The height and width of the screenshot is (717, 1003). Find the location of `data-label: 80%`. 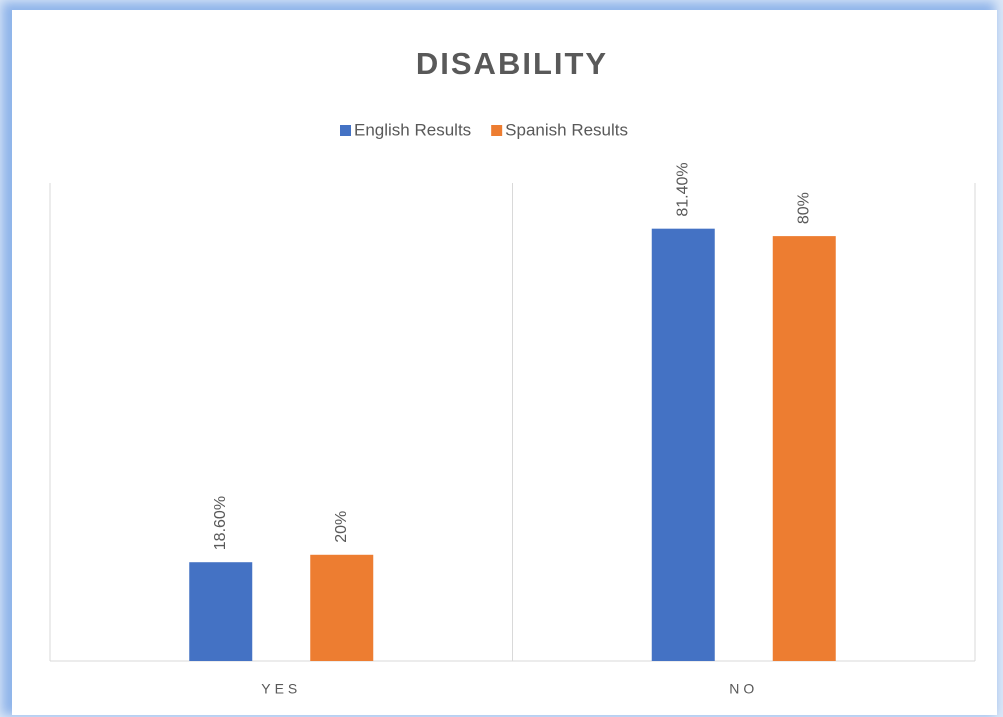

data-label: 80% is located at coordinates (803, 208).